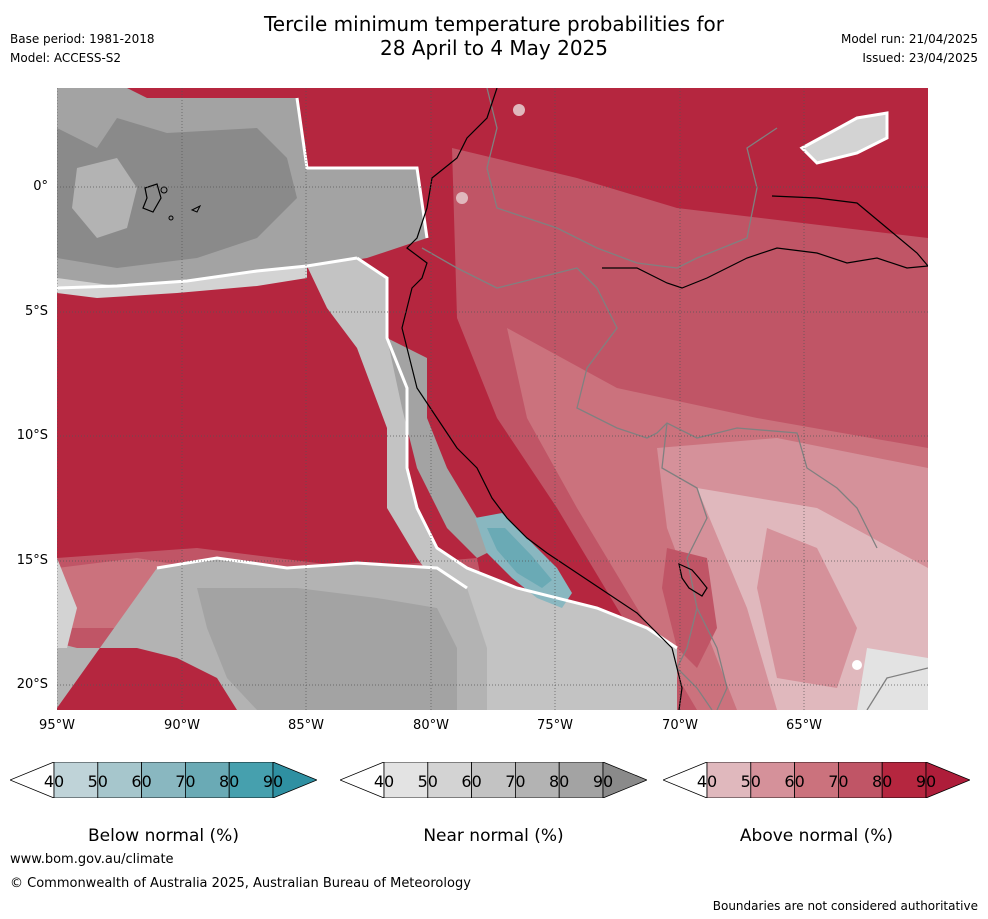  Describe the element at coordinates (493, 780) in the screenshot. I see `near-normal-colorbar` at that location.